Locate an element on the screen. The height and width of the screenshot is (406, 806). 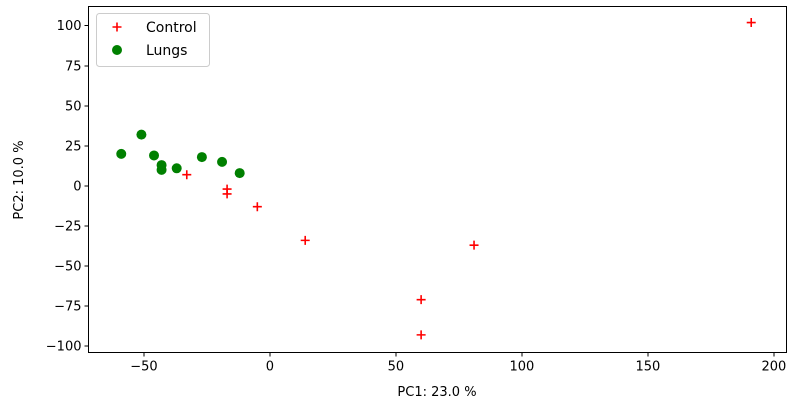
x-tick-label: −50 is located at coordinates (143, 367).